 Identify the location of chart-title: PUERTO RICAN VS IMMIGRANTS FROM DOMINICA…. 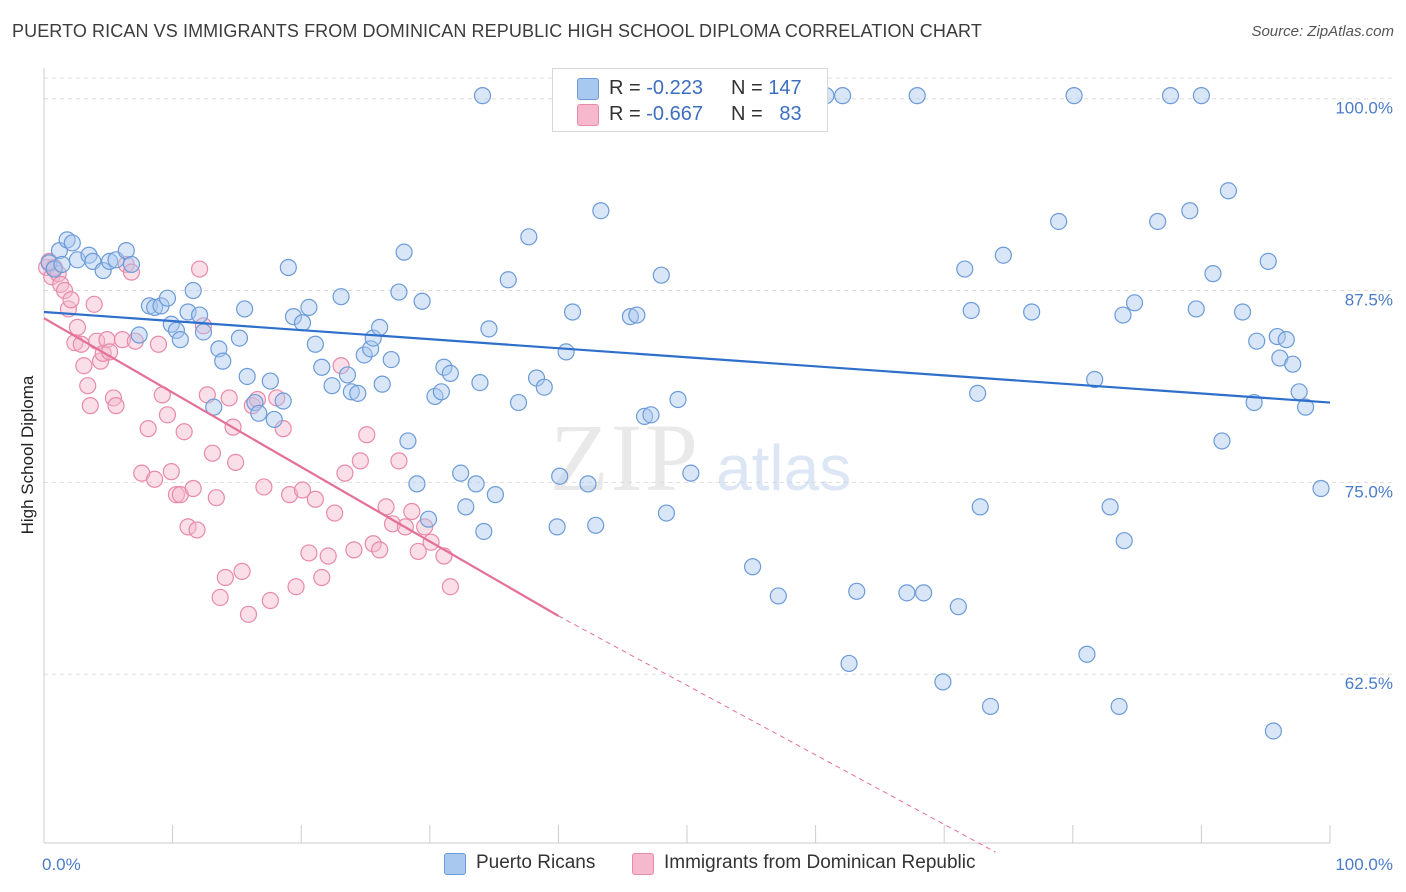
(497, 31).